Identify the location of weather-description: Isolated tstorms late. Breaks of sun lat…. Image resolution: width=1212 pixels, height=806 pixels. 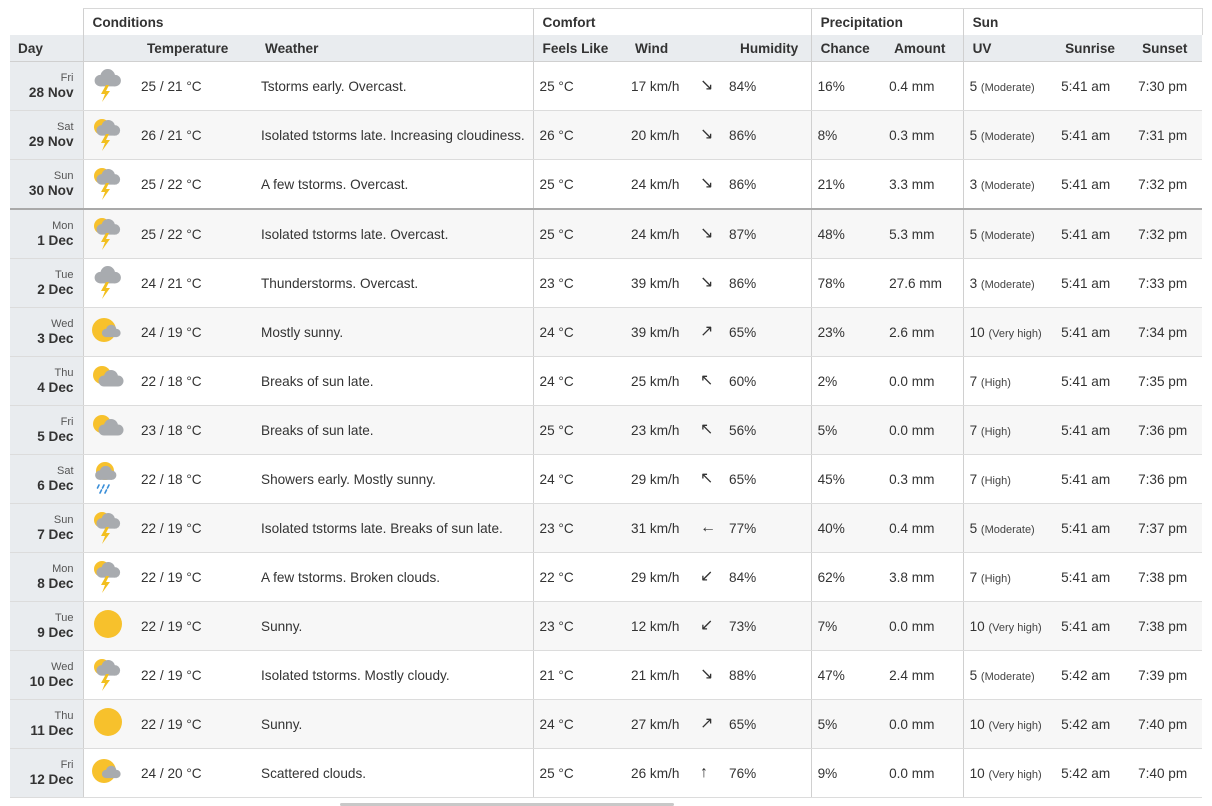
(388, 528).